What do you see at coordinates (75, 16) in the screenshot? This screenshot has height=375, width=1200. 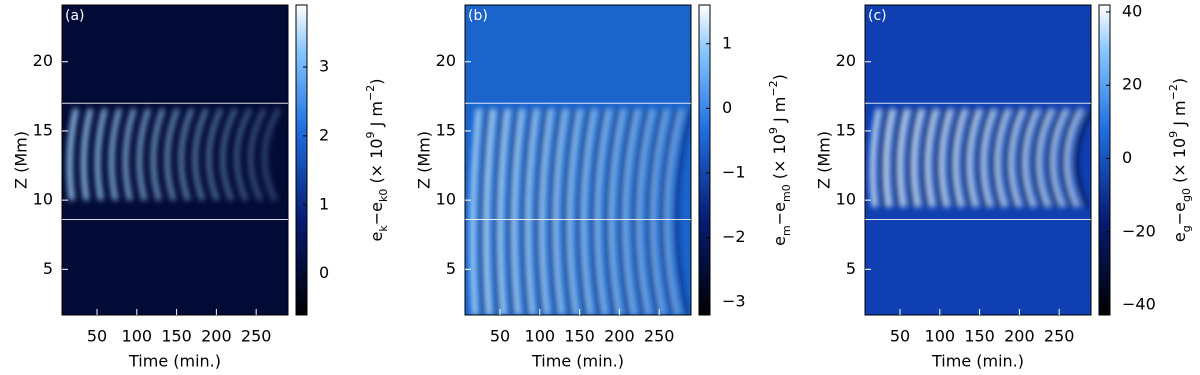 I see `panel-label: (a)` at bounding box center [75, 16].